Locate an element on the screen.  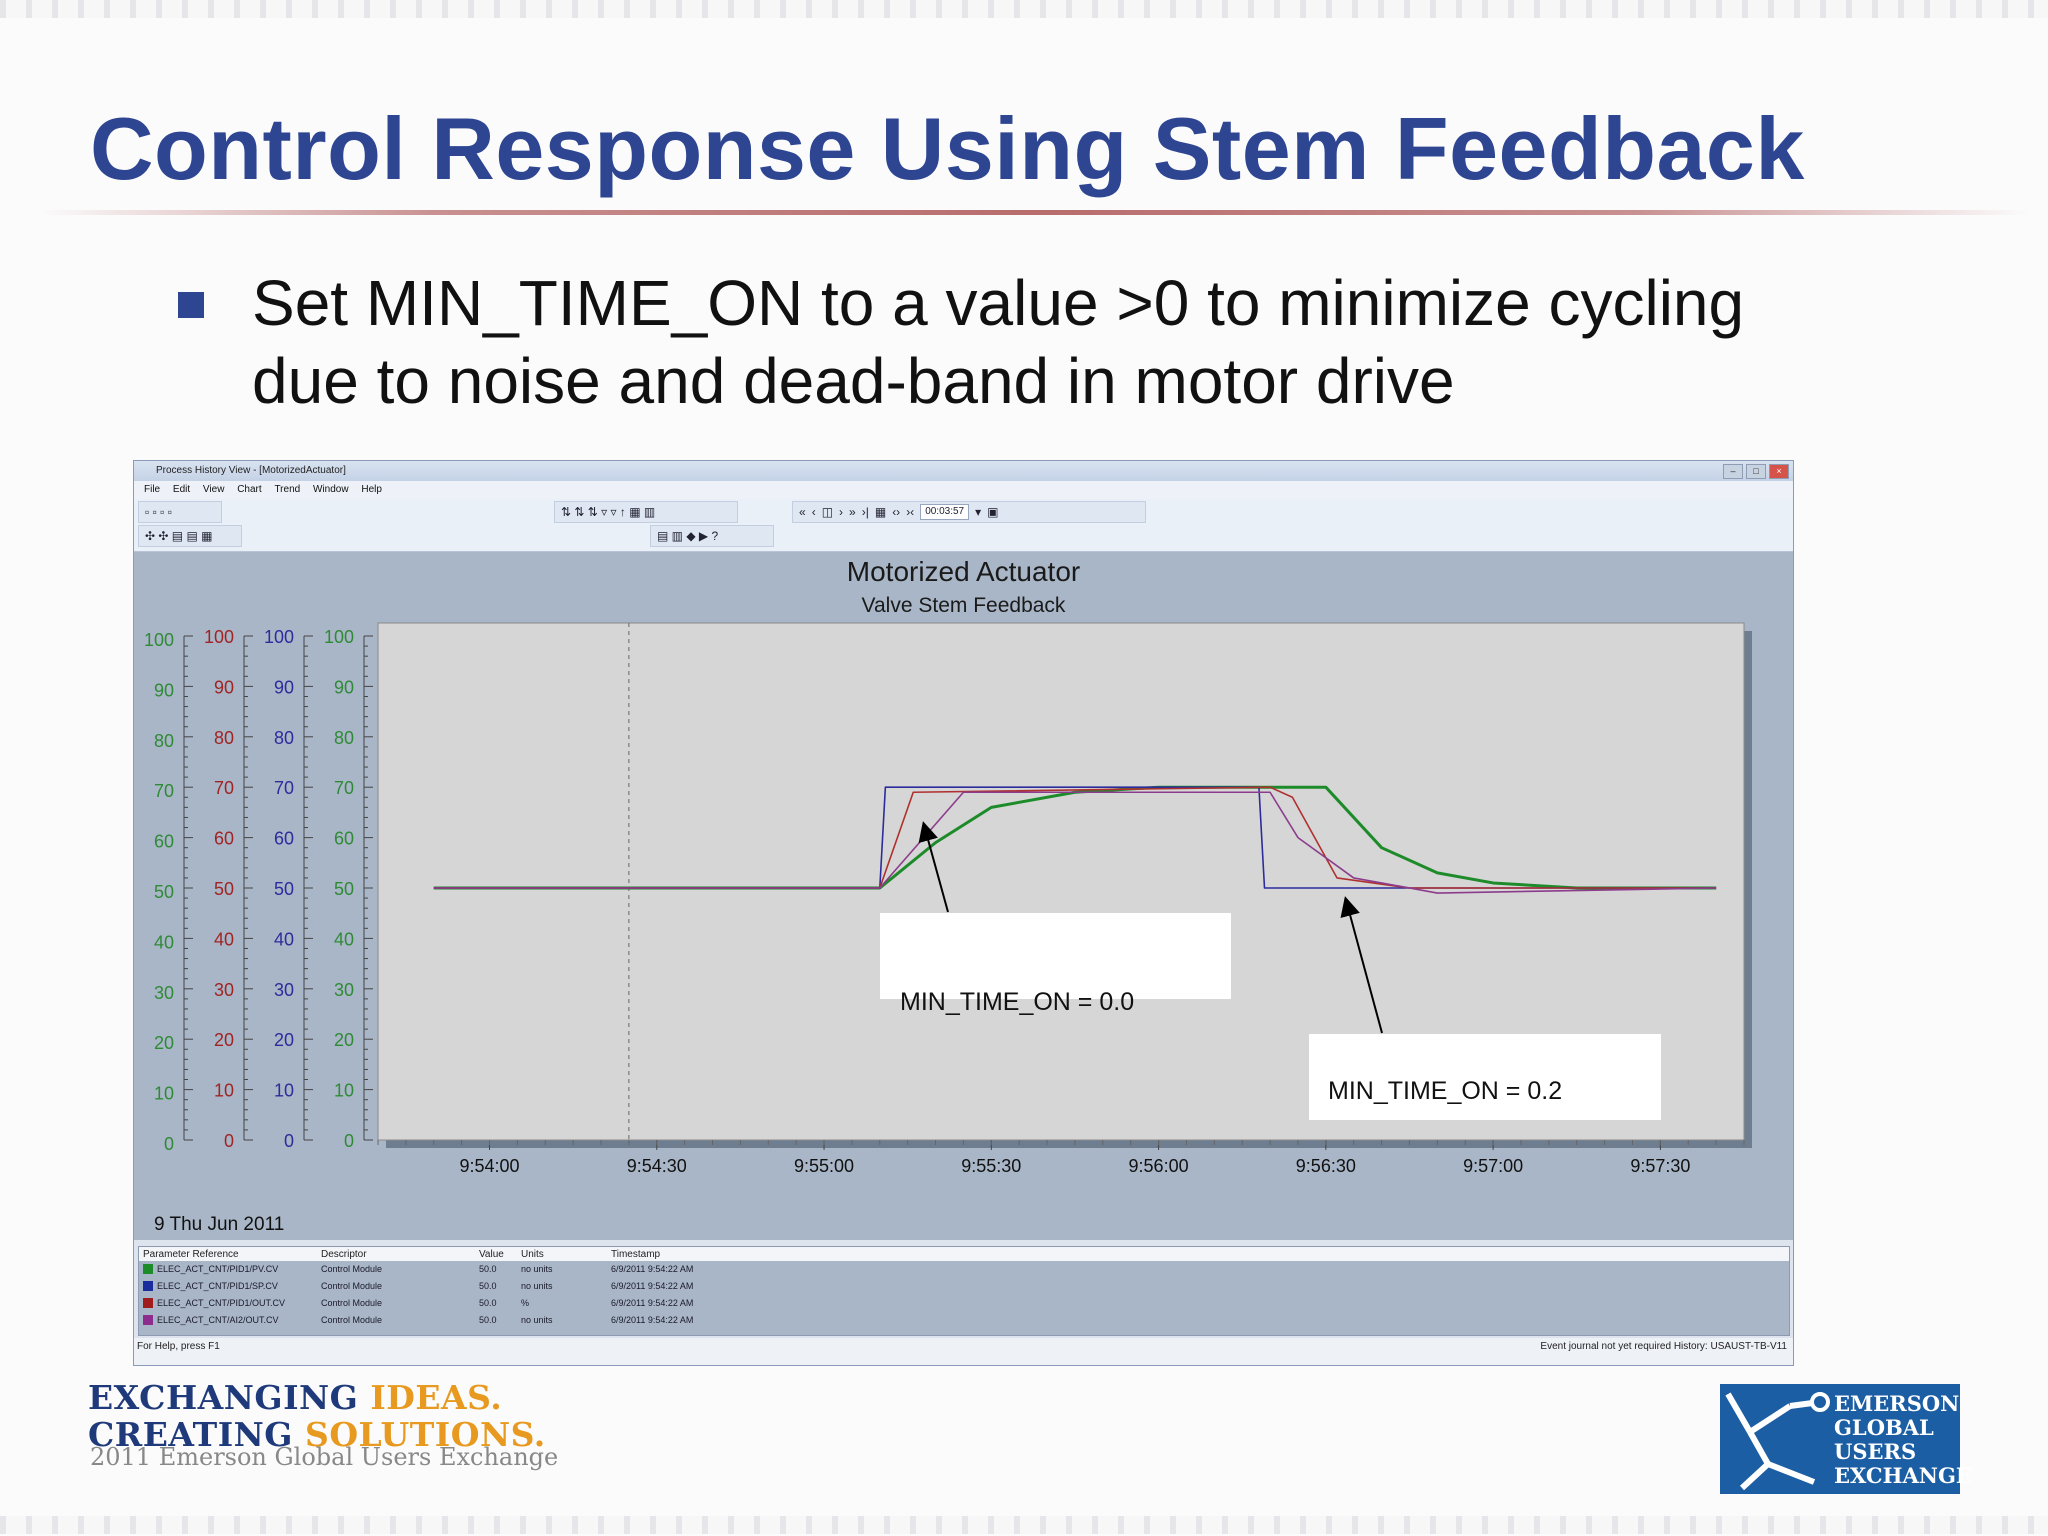
time-span-field: 00:03:57 is located at coordinates (945, 512).